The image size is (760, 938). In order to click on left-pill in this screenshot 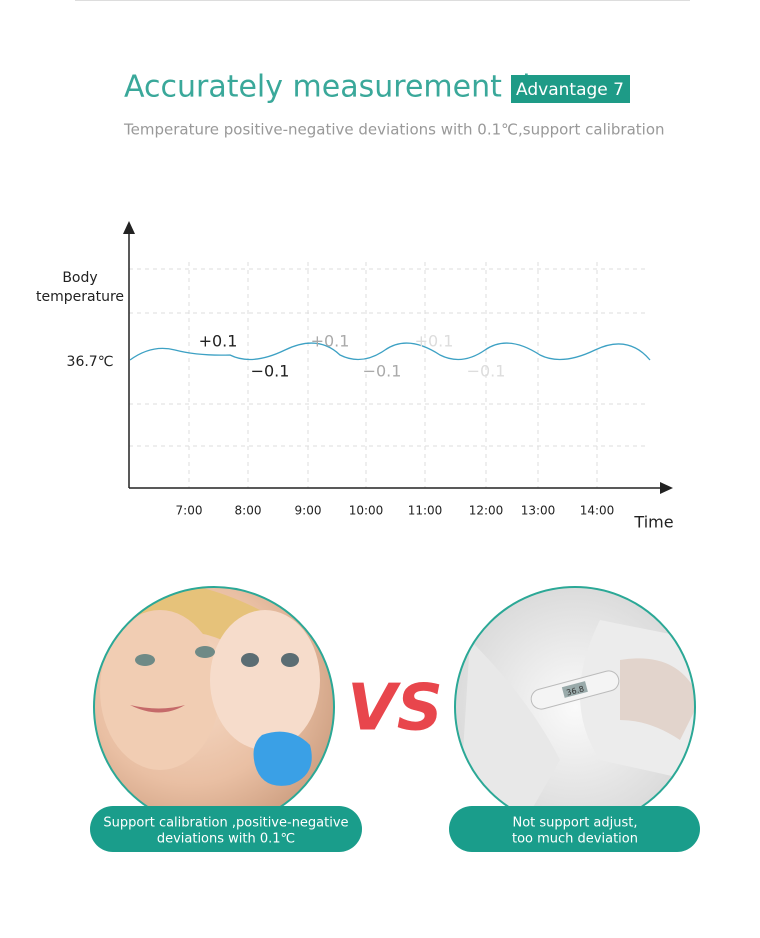, I will do `click(226, 829)`.